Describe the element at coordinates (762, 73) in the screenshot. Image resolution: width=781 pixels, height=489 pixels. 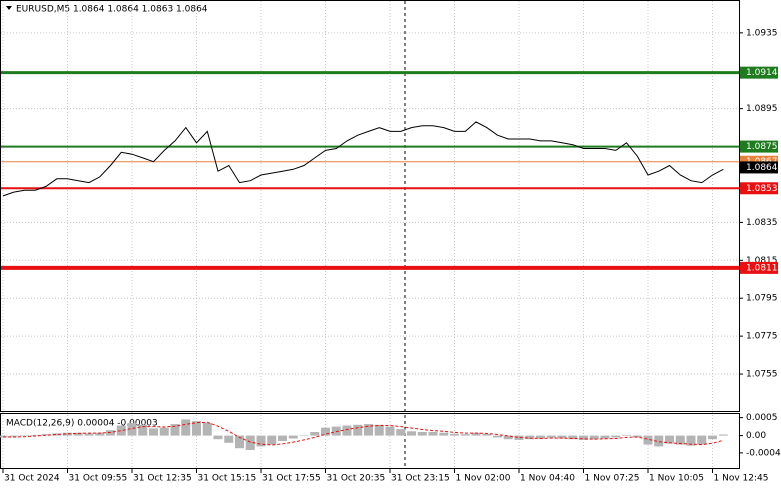
I see `level-label: 1.0914` at that location.